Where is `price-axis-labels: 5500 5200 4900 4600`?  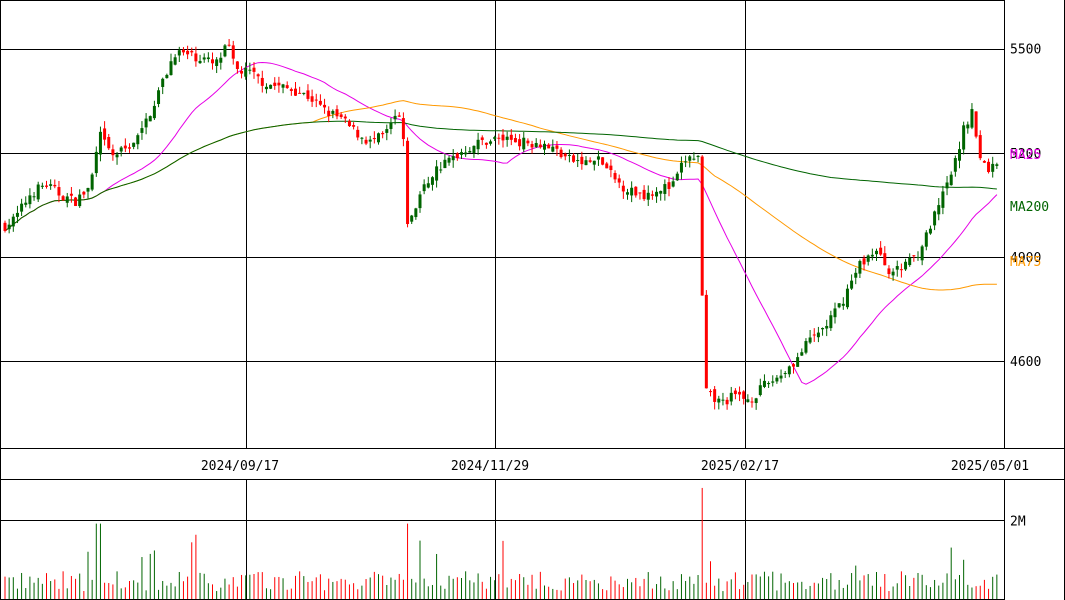 price-axis-labels: 5500 5200 4900 4600 is located at coordinates (1025, 207).